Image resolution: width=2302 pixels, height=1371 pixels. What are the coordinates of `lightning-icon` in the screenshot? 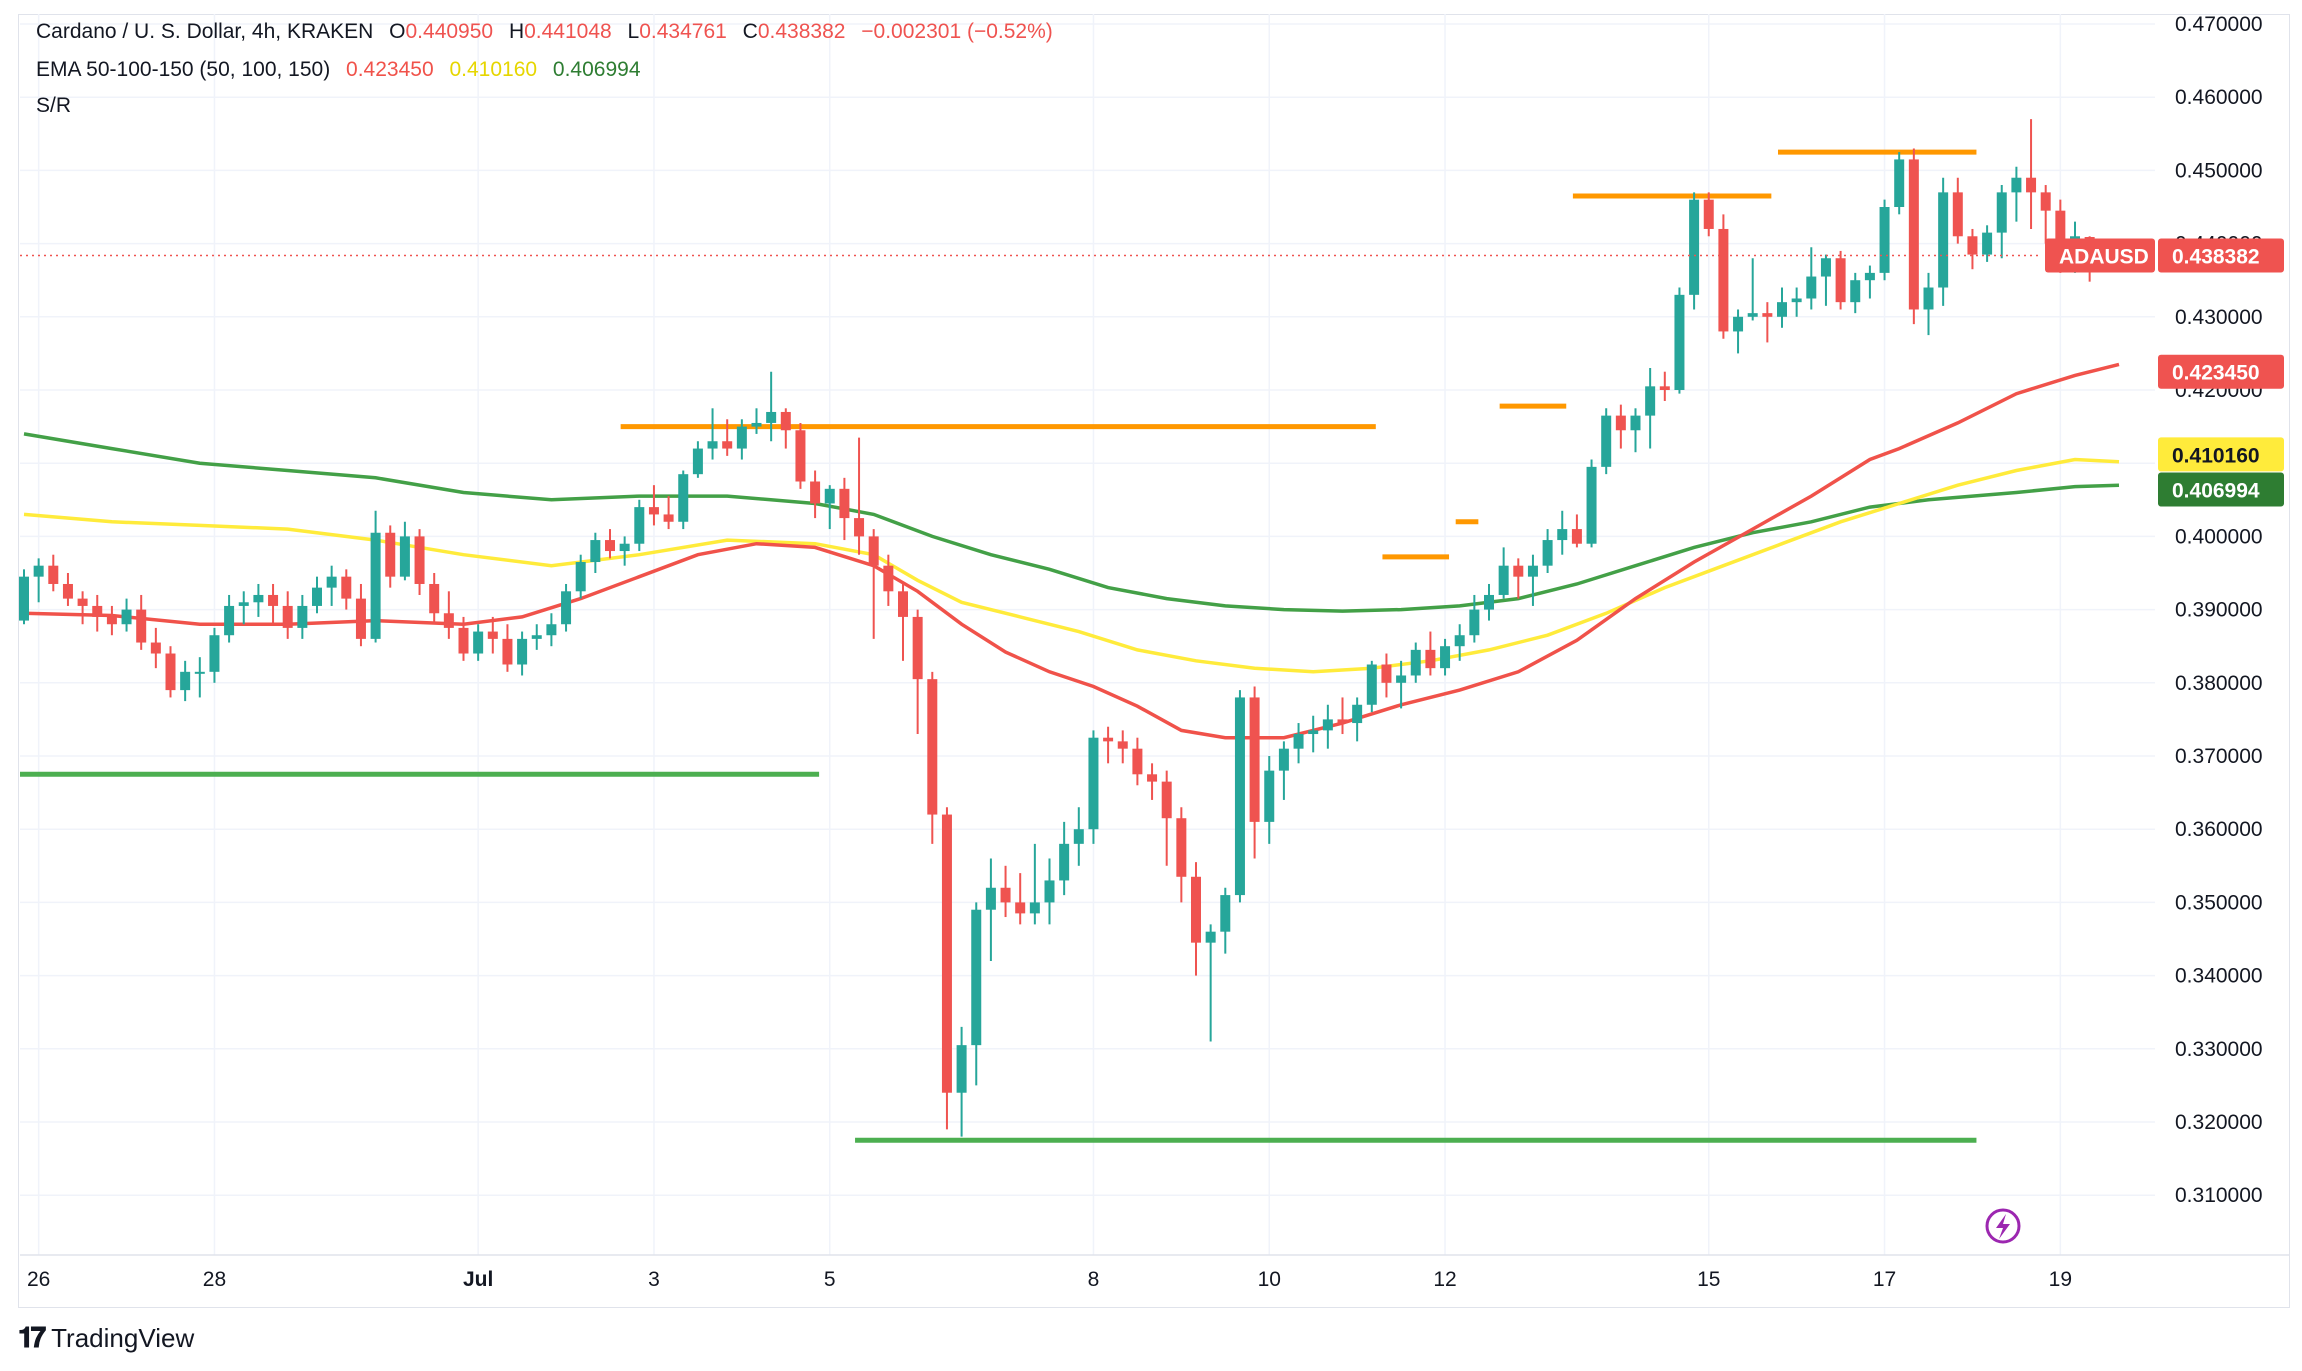 It's located at (2003, 1226).